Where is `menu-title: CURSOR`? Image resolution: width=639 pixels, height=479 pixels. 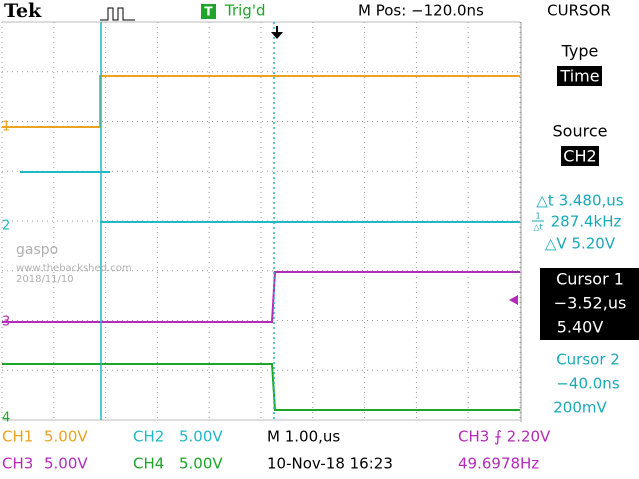
menu-title: CURSOR is located at coordinates (579, 11).